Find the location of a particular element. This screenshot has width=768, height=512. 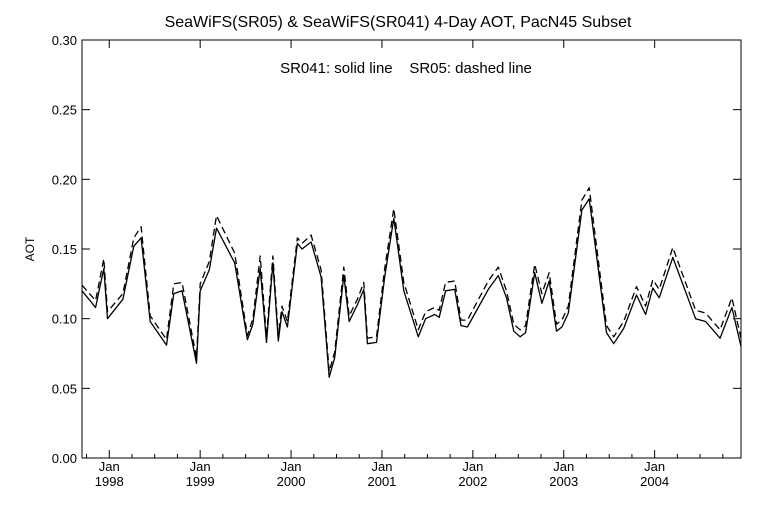

x-tick-year-label: 2003 is located at coordinates (563, 481).